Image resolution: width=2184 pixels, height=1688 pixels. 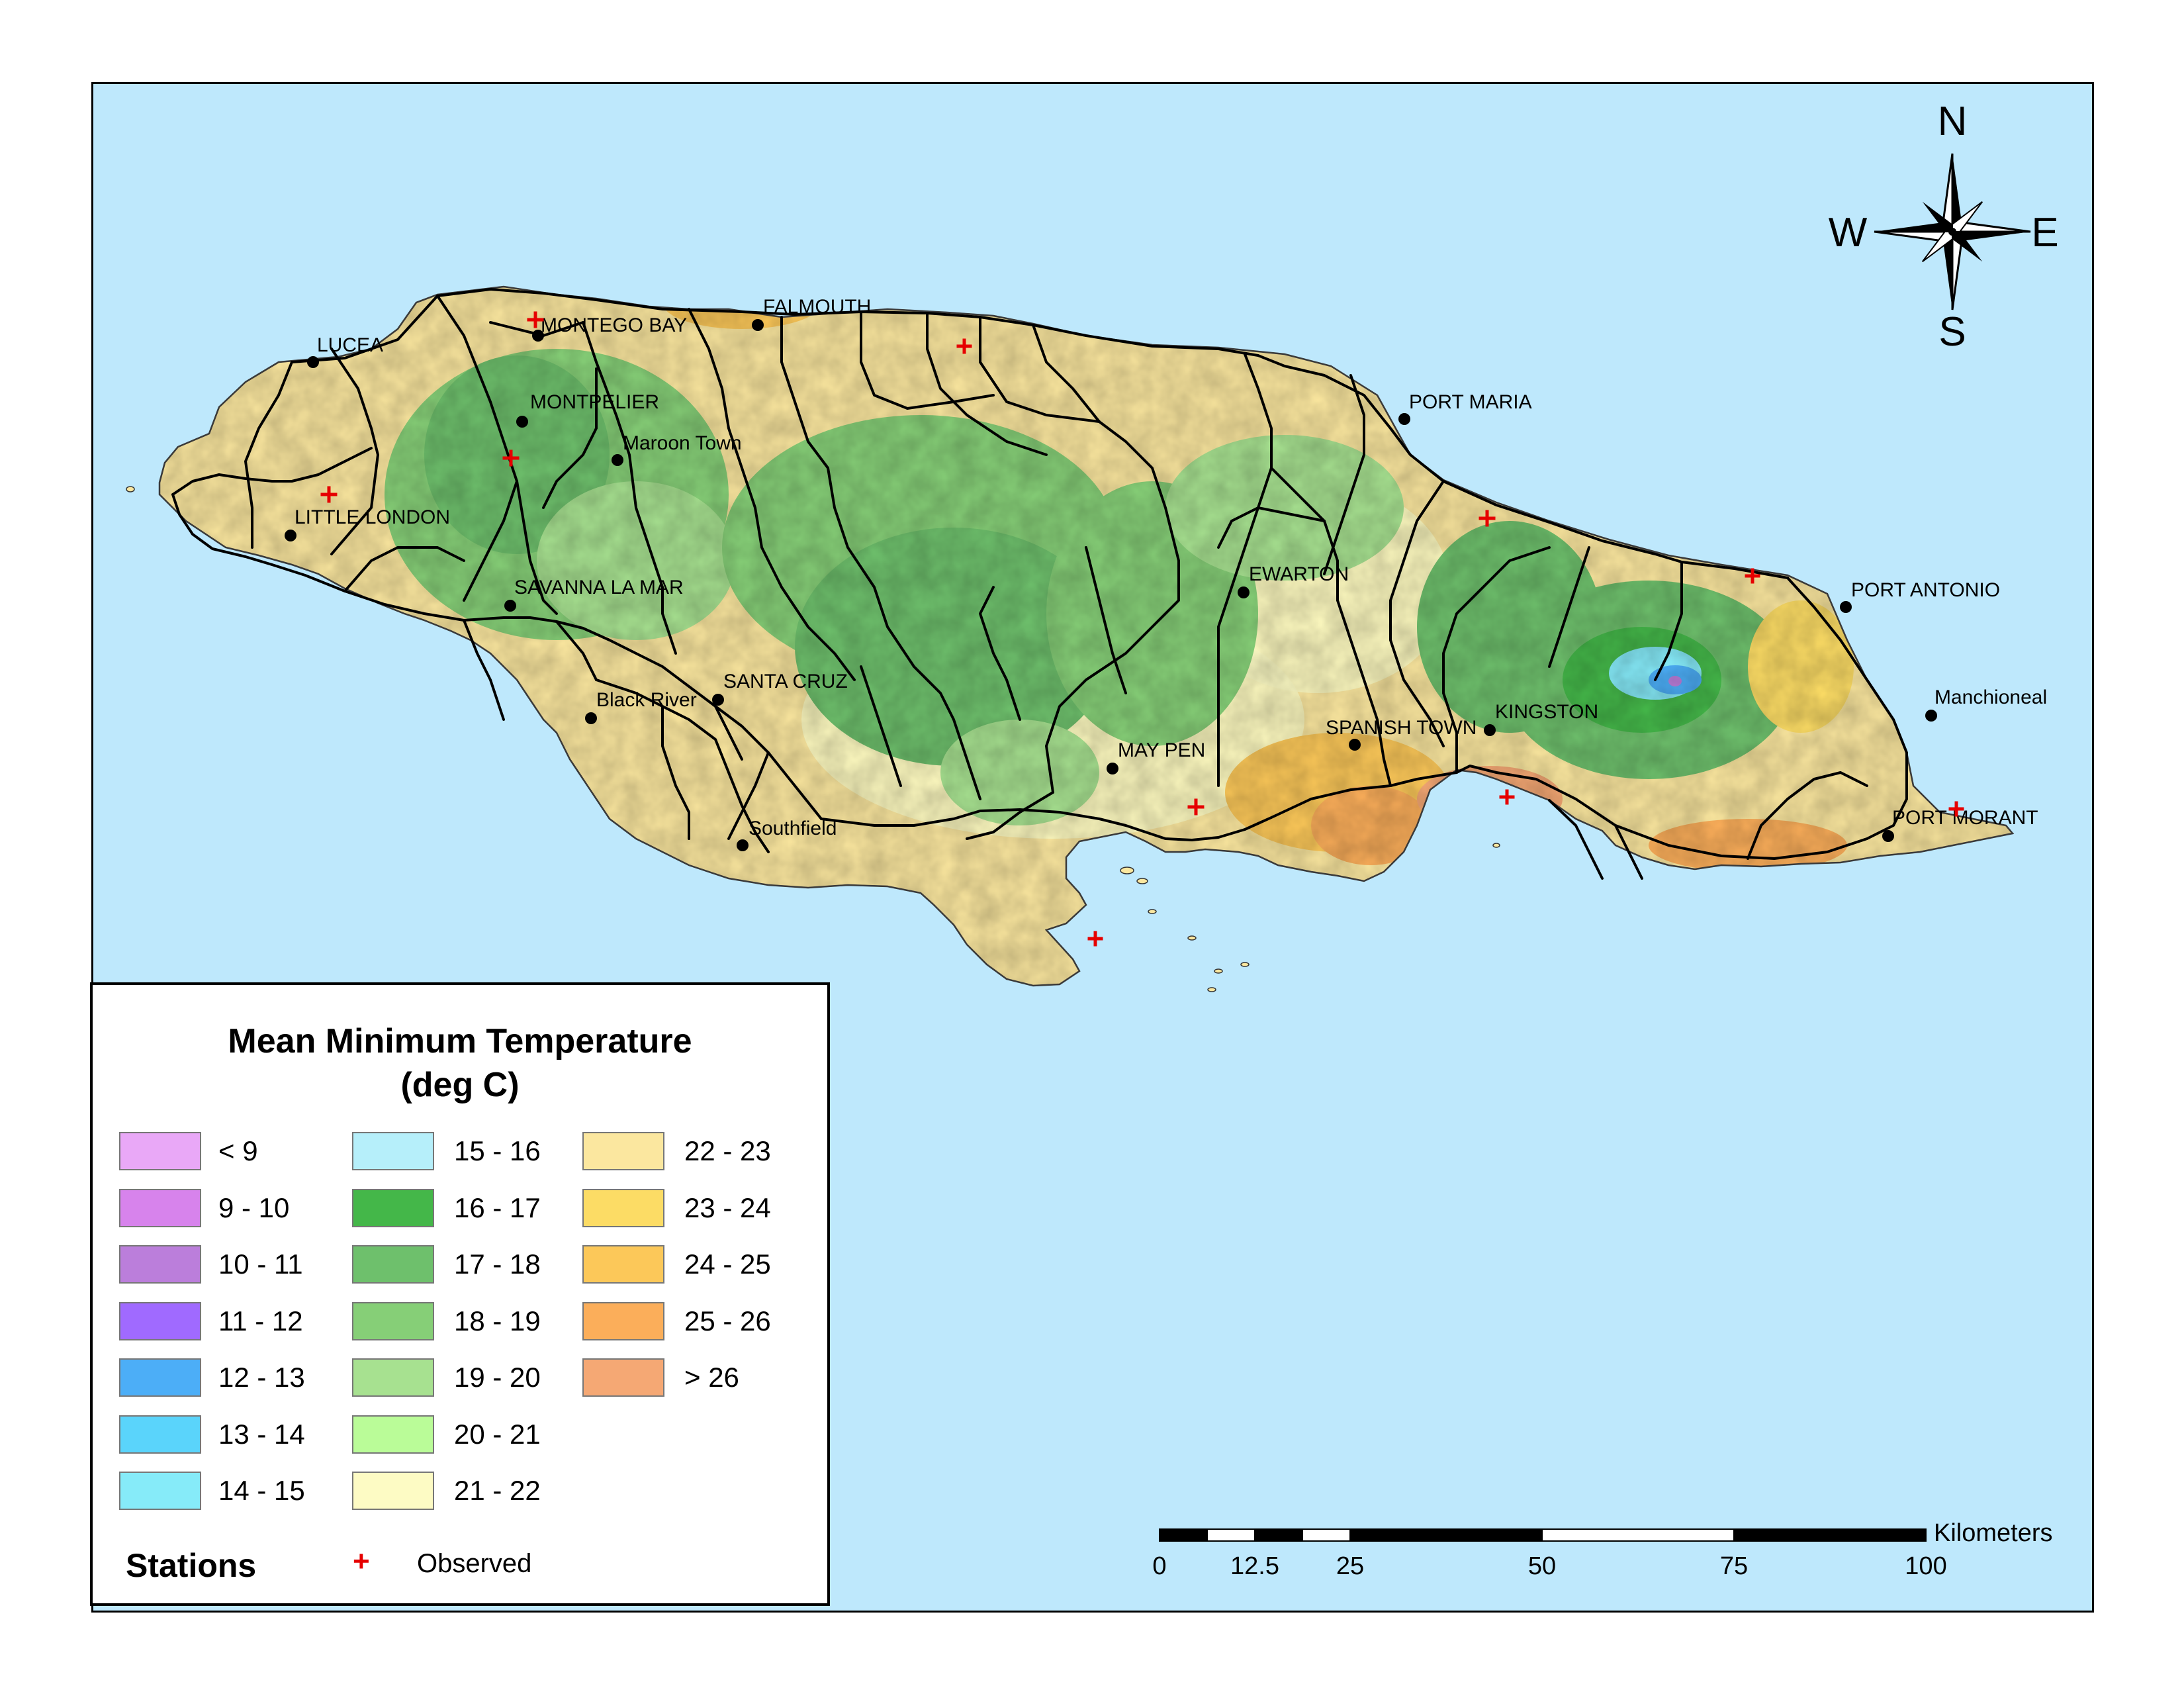 I want to click on place-label-little-london: LITTLE LONDON, so click(x=372, y=517).